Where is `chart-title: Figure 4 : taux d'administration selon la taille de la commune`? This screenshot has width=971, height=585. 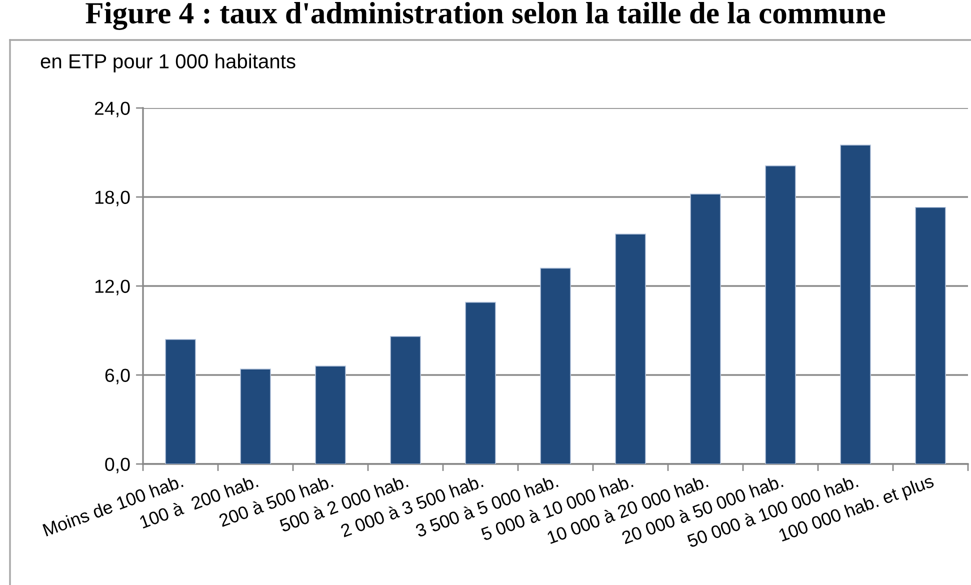
chart-title: Figure 4 : taux d'administration selon la taille de la commune is located at coordinates (486, 16).